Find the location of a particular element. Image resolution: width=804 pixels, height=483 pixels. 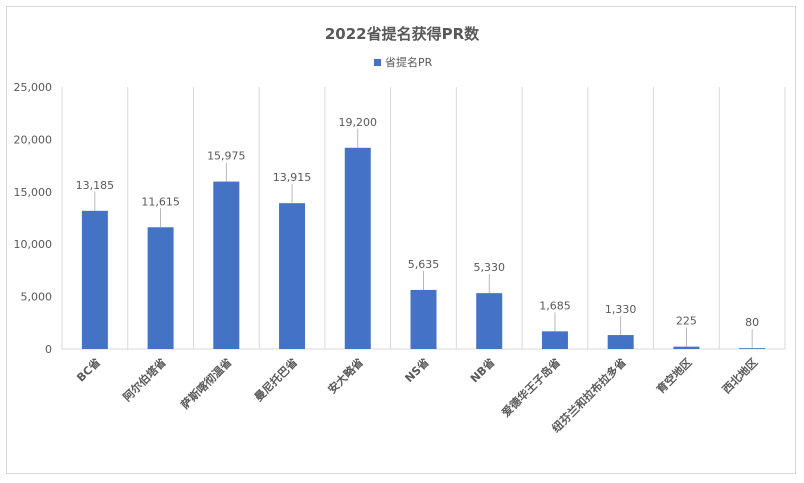

y-tick-label: 15,000 is located at coordinates (33, 192).